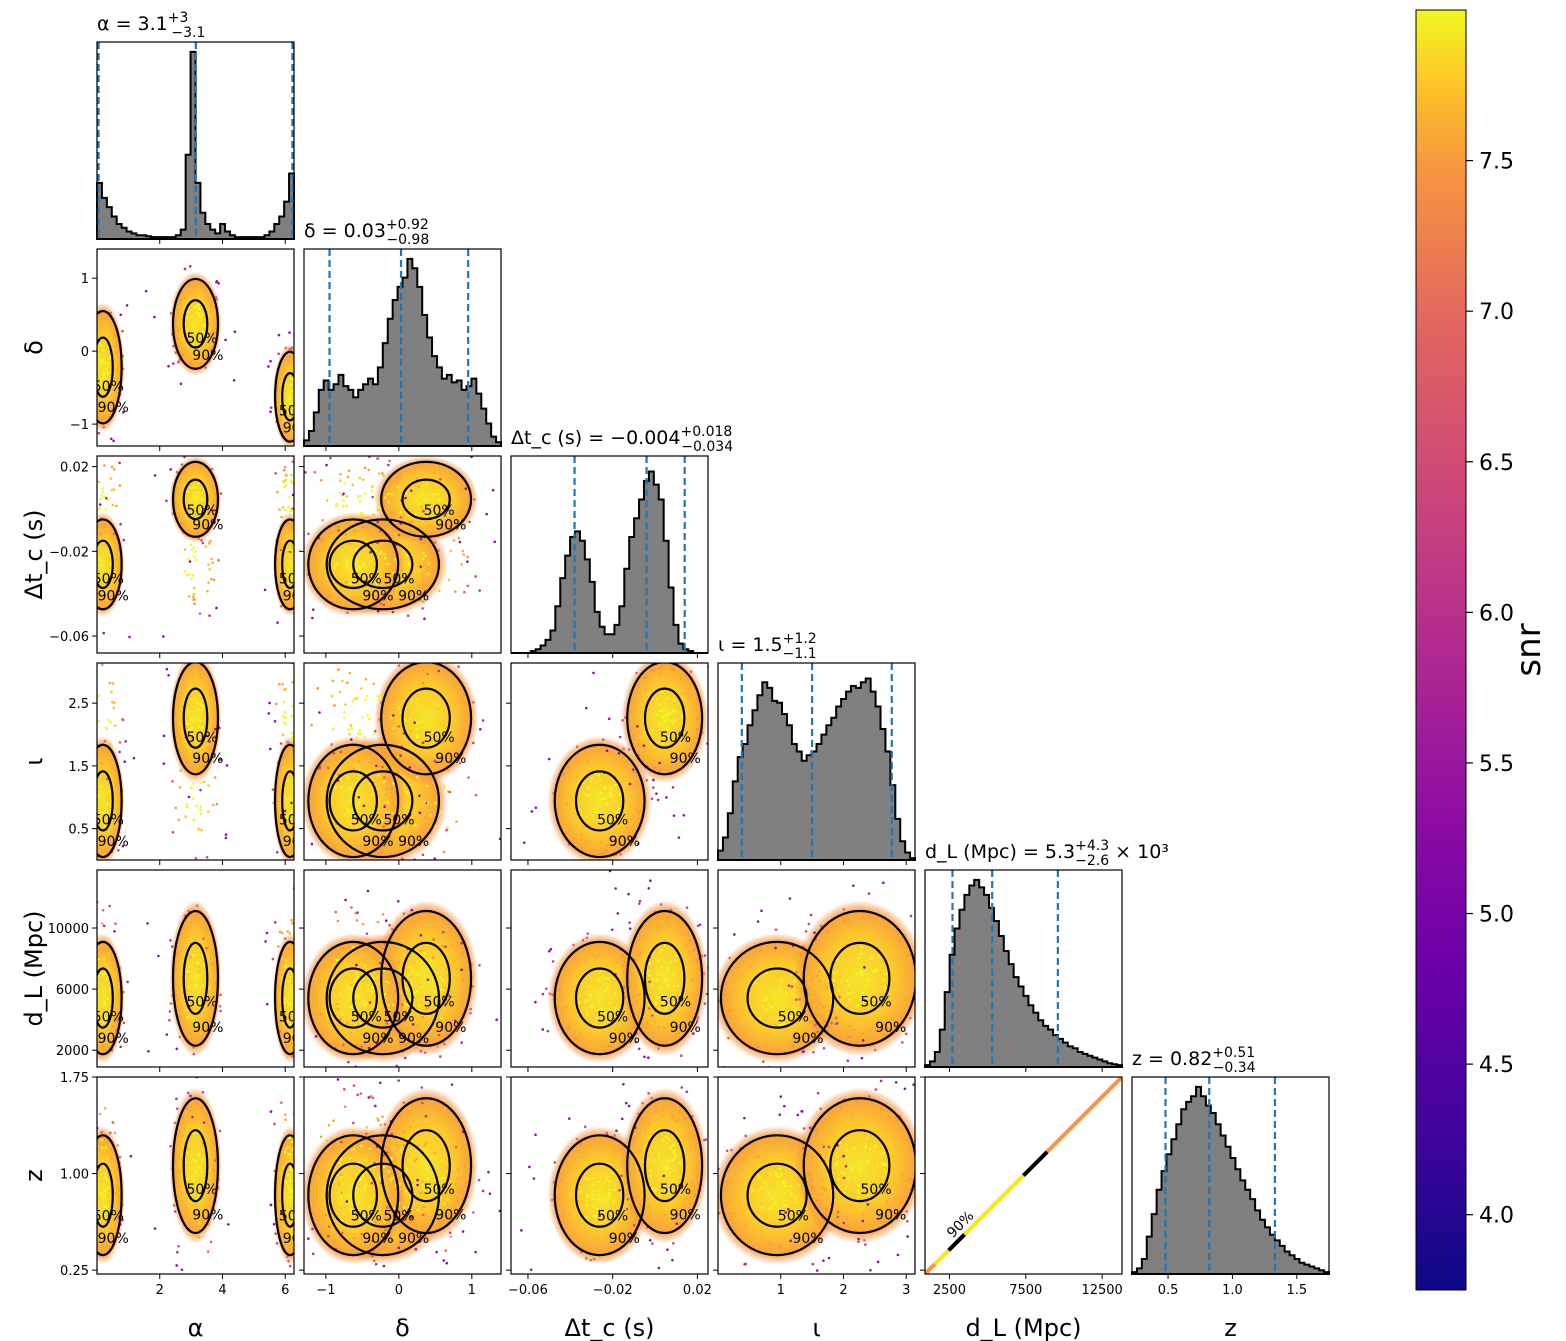 Image resolution: width=1566 pixels, height=1341 pixels. I want to click on y-tick-label: 0.02, so click(74, 468).